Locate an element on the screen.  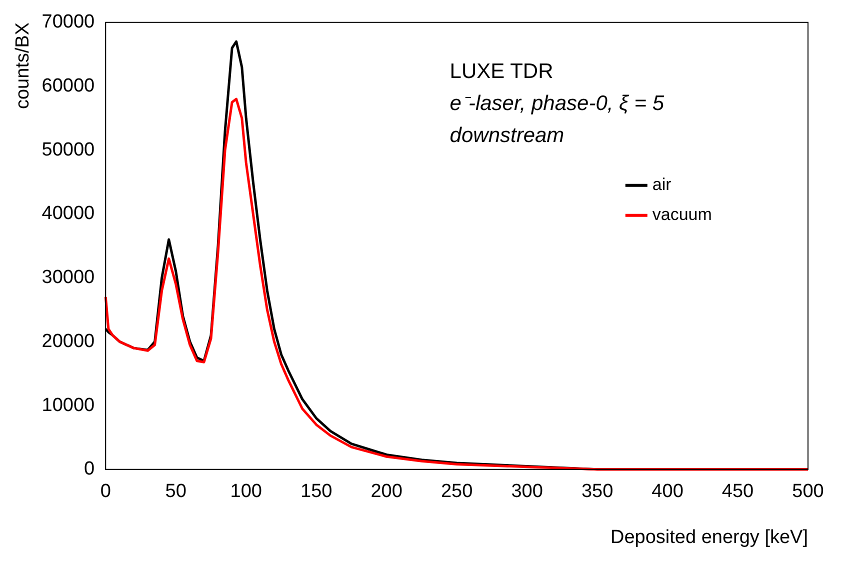
y-tick-label: 10000 is located at coordinates (68, 405).